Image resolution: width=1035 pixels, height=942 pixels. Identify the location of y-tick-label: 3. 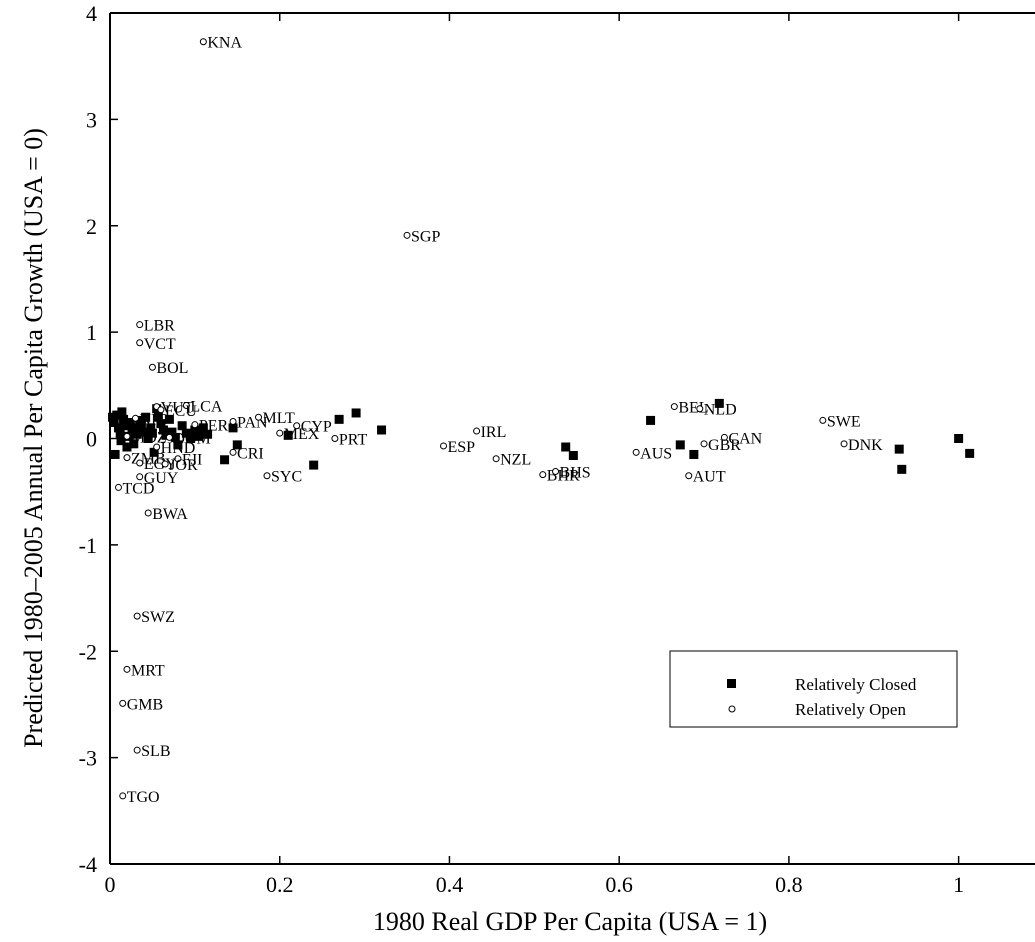
(91, 119).